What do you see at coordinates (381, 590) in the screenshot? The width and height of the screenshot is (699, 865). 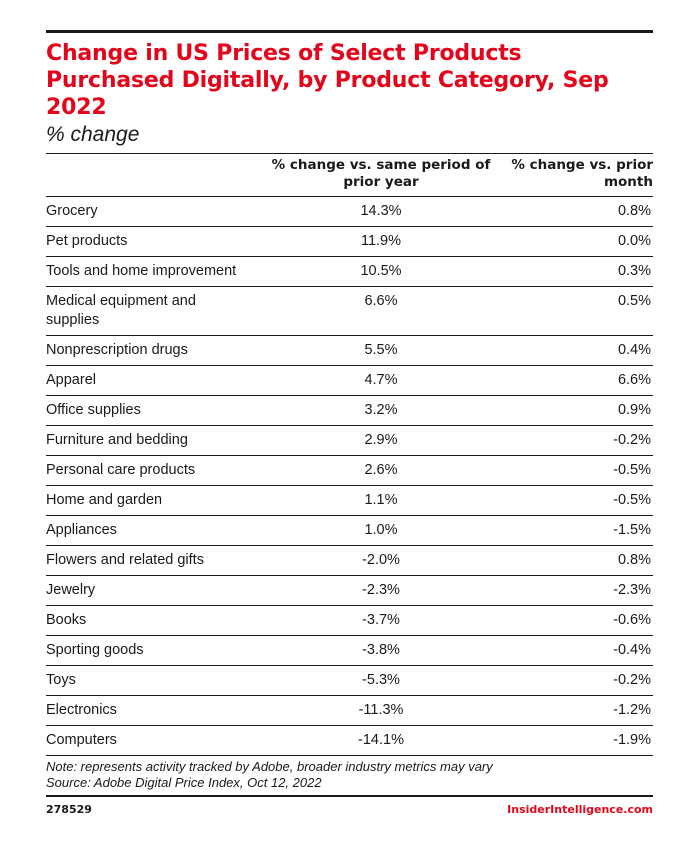 I see `cell-yoy: -2.3%` at bounding box center [381, 590].